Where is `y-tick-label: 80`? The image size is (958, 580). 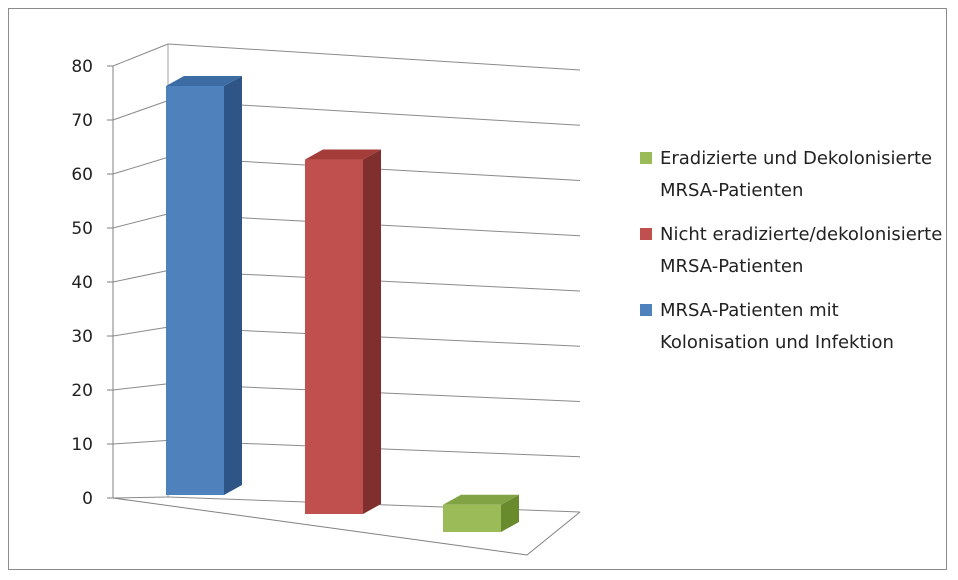 y-tick-label: 80 is located at coordinates (82, 67).